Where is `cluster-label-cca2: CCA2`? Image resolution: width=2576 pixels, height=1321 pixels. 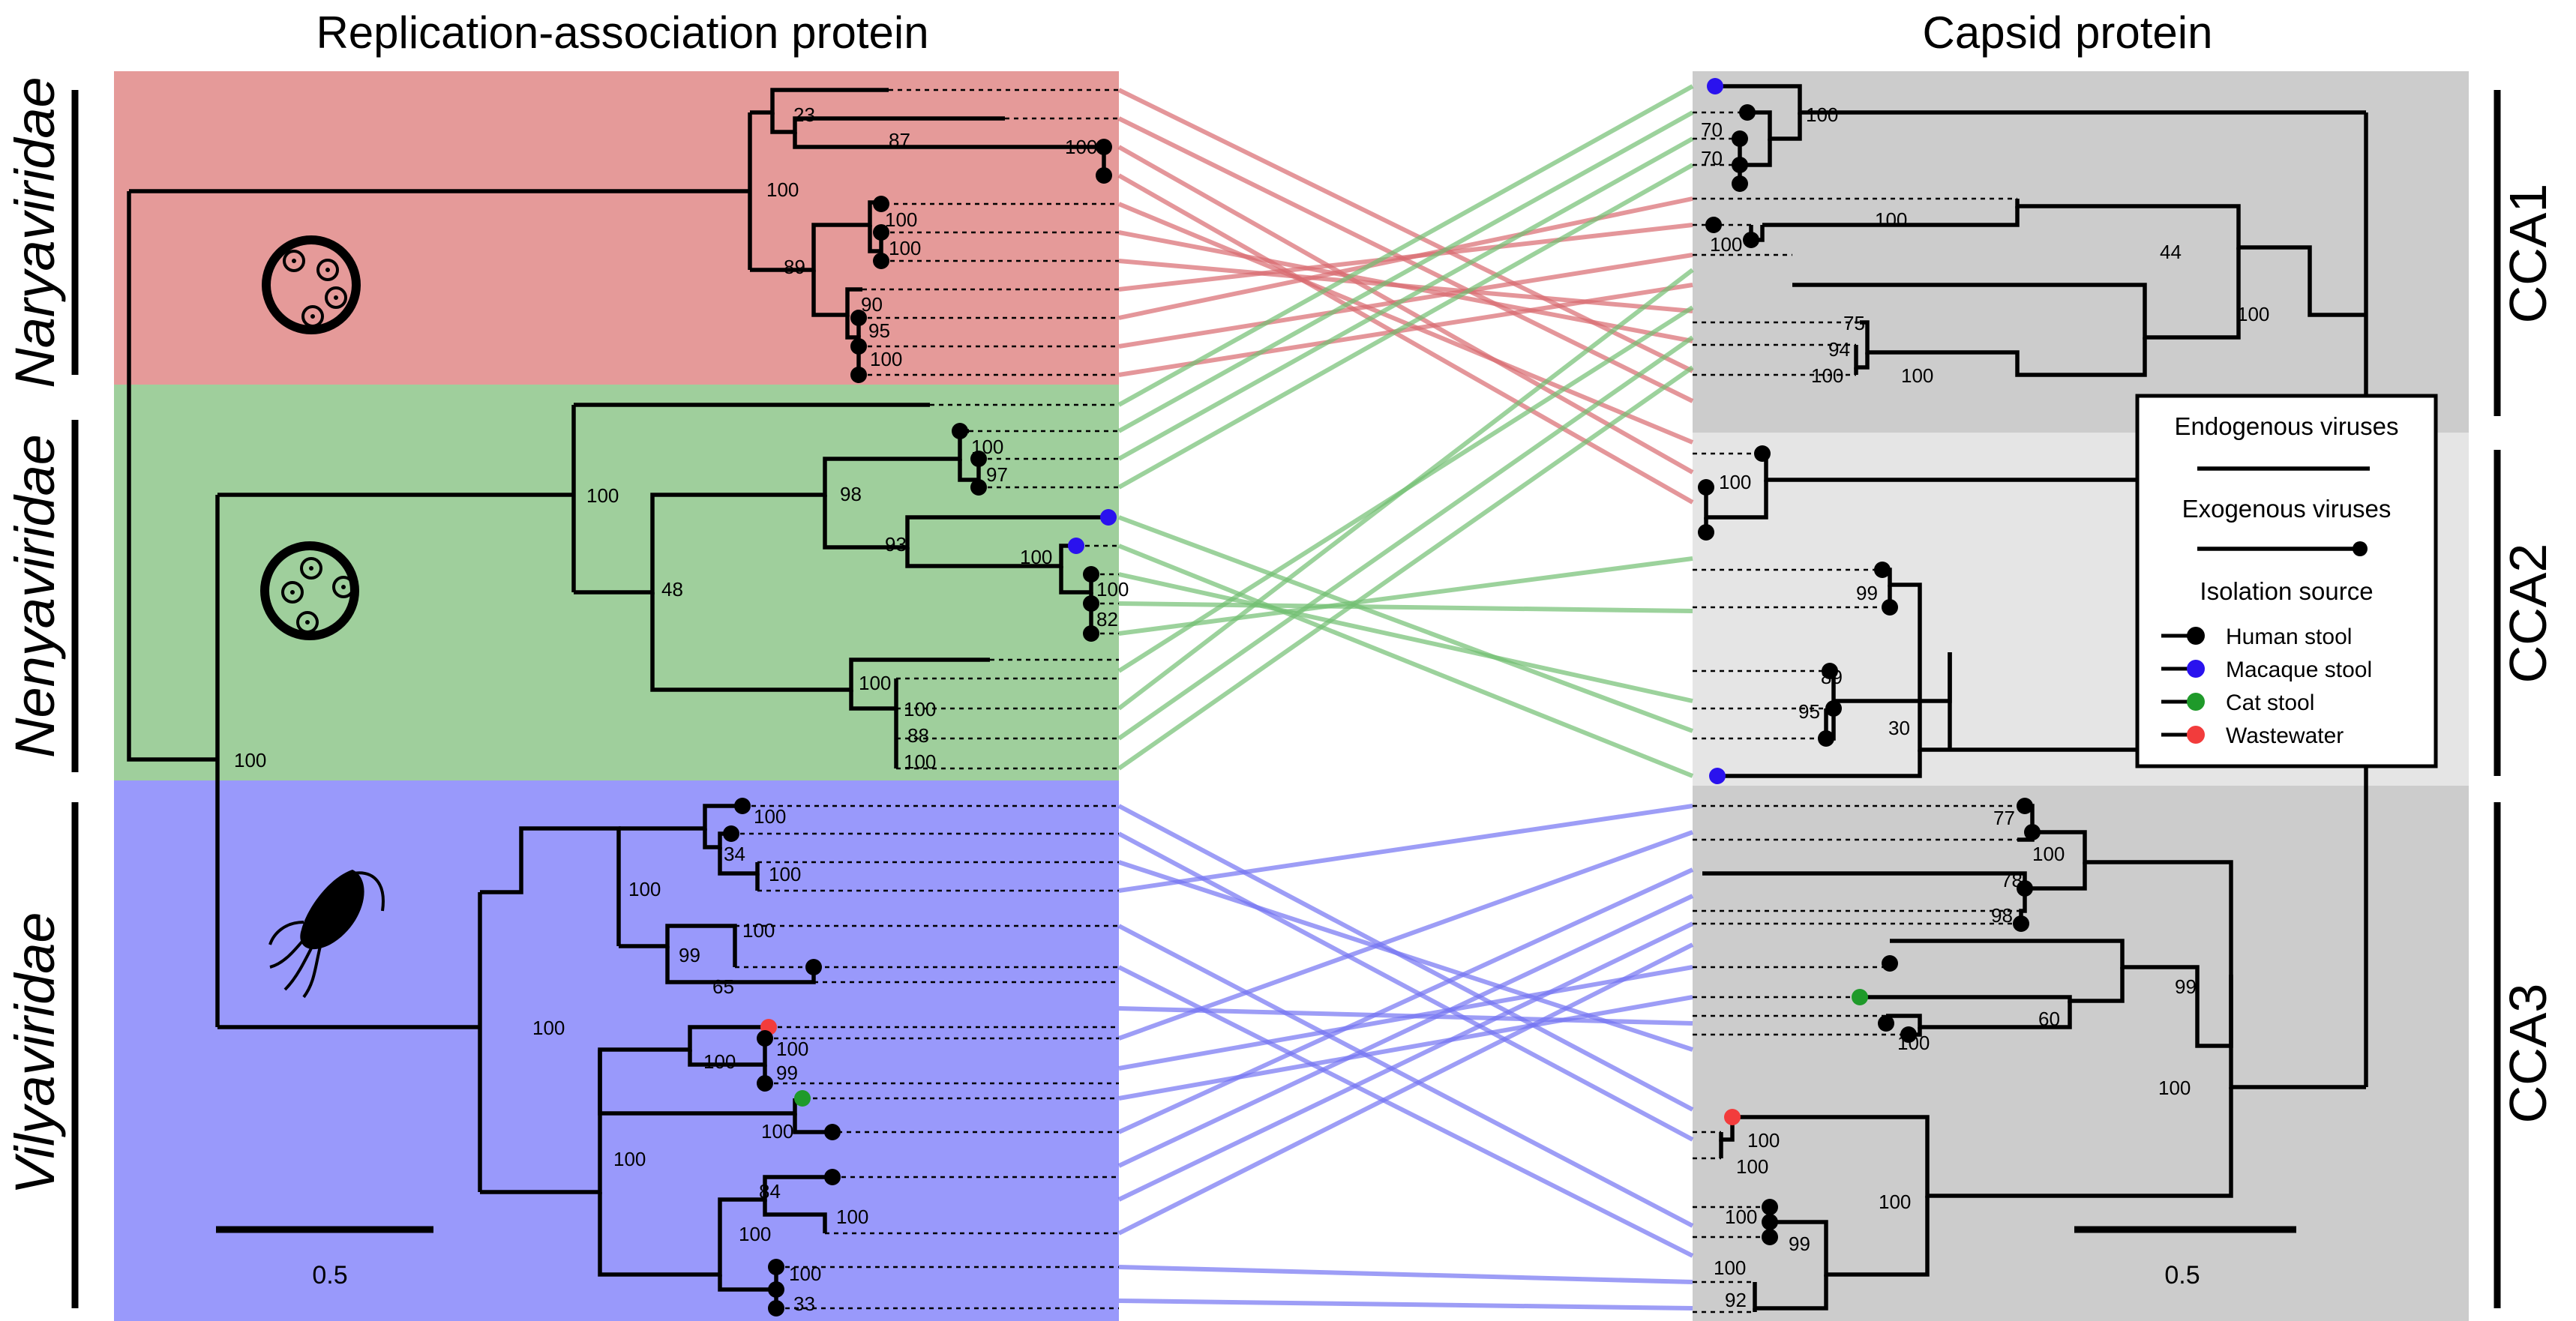
cluster-label-cca2: CCA2 is located at coordinates (2528, 614).